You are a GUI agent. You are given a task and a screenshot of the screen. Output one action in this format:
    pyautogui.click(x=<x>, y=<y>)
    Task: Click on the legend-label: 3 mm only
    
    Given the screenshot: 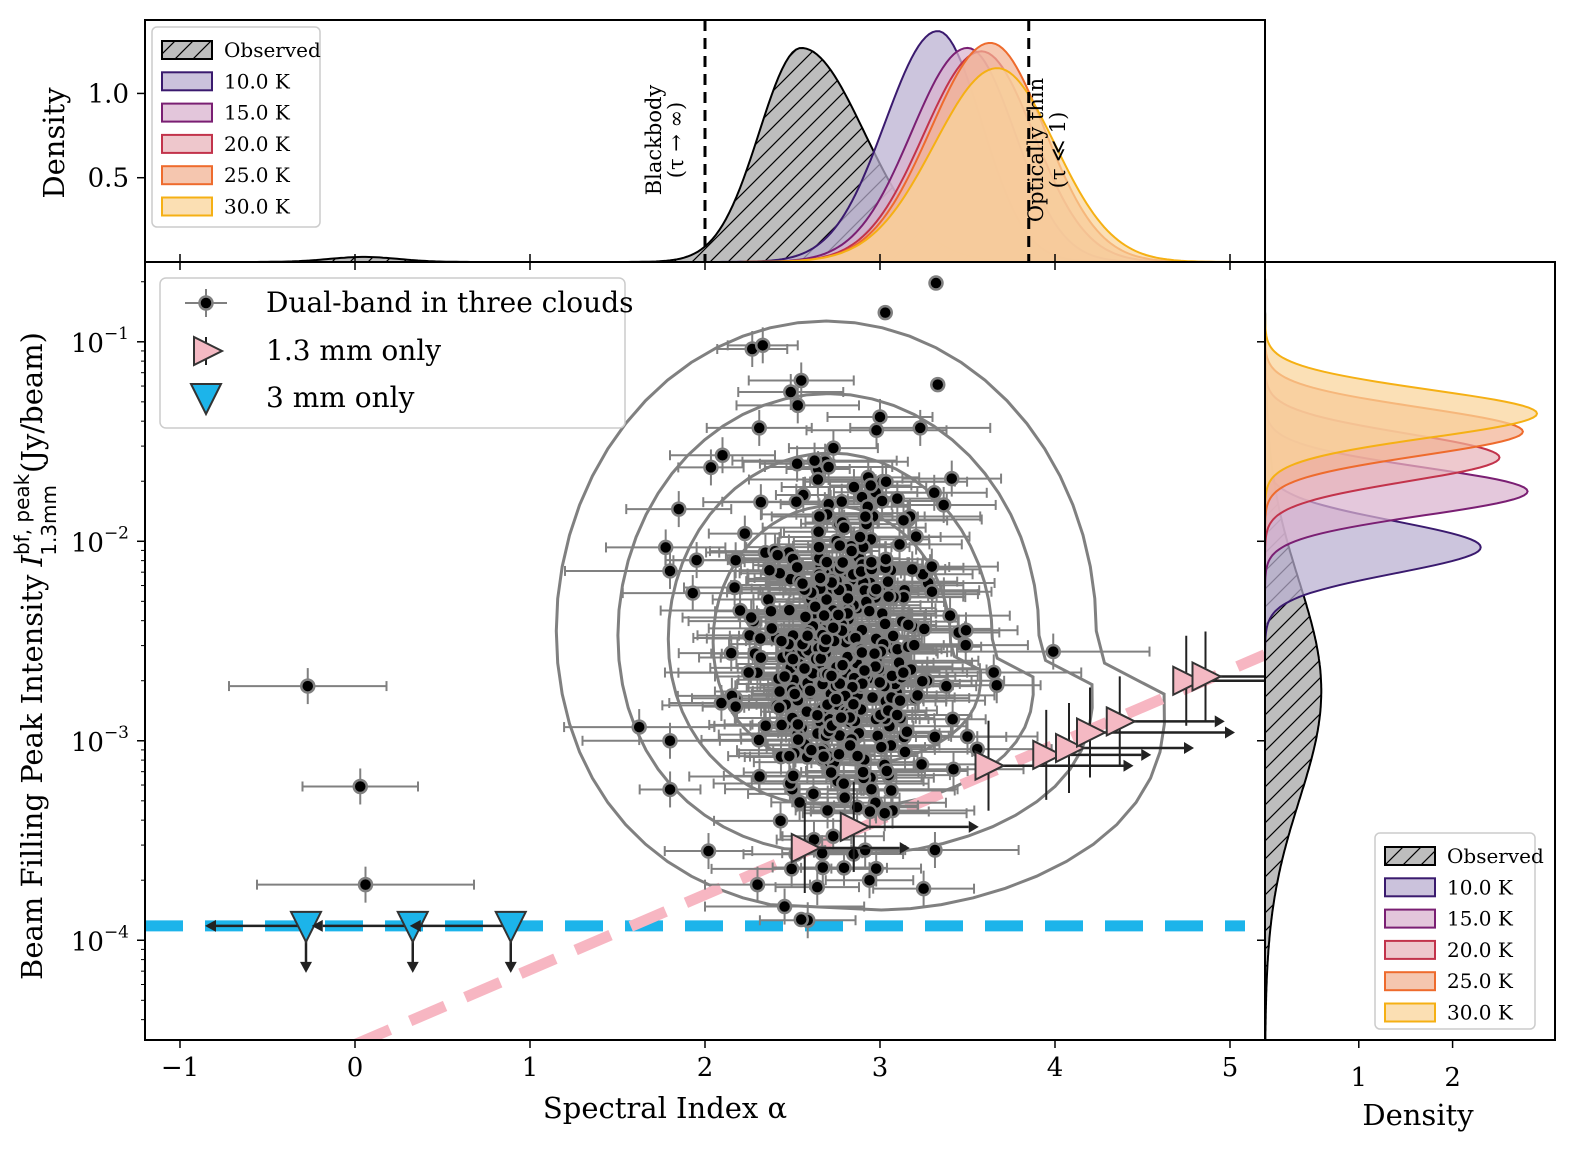 What is the action you would take?
    pyautogui.click(x=340, y=397)
    